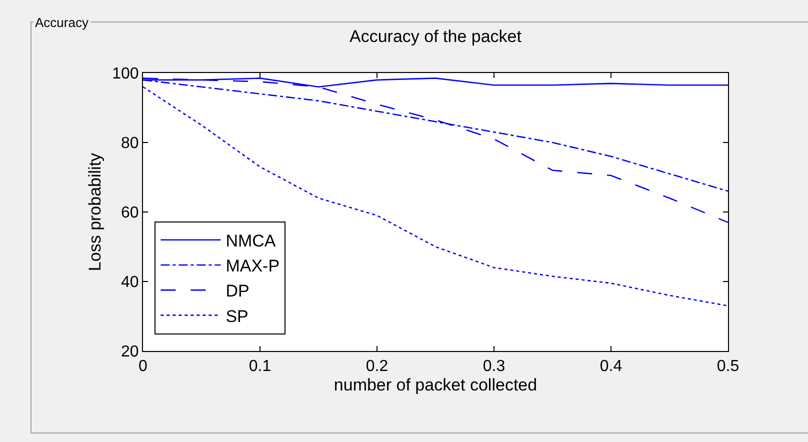  What do you see at coordinates (253, 266) in the screenshot?
I see `legend-label: MAX-P` at bounding box center [253, 266].